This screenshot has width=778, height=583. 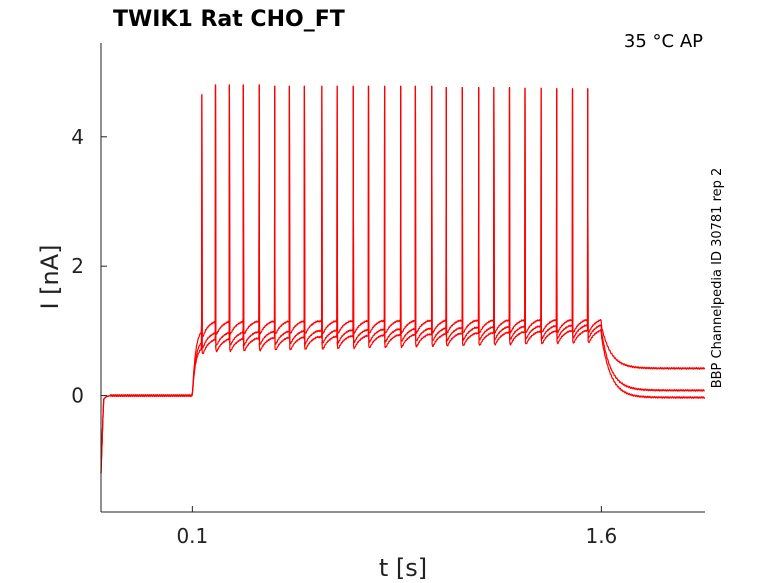 What do you see at coordinates (396, 527) in the screenshot?
I see `x-ticks: 0.1 1.6` at bounding box center [396, 527].